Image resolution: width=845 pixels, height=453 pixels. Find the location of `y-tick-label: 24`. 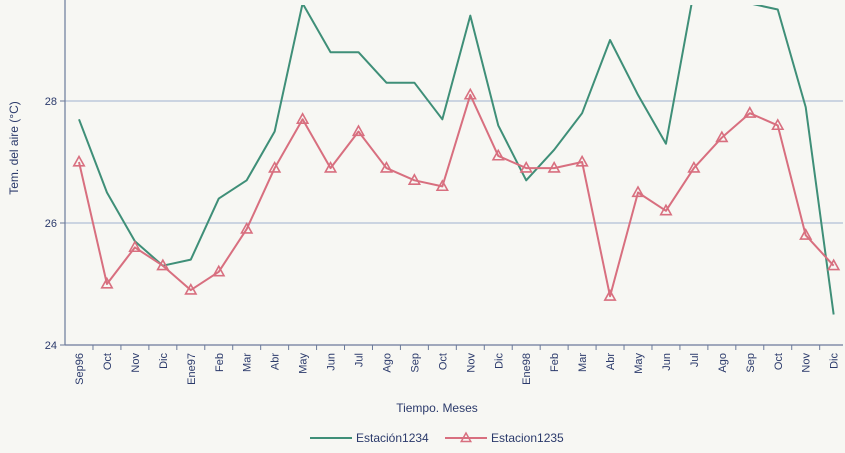

y-tick-label: 24 is located at coordinates (51, 346).